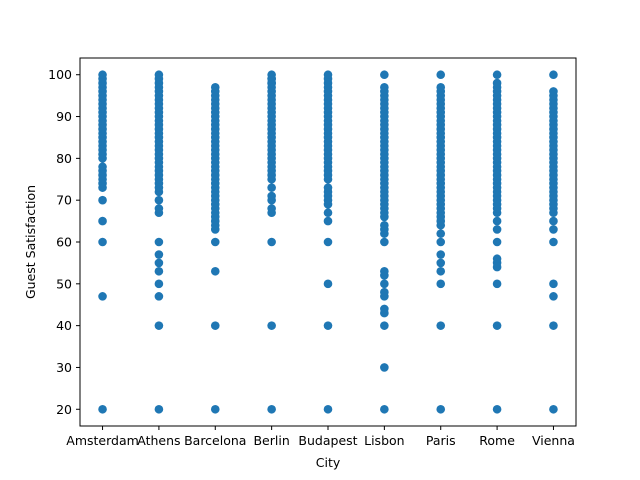 The image size is (640, 480). Describe the element at coordinates (64, 200) in the screenshot. I see `y-tick-label: 70` at that location.